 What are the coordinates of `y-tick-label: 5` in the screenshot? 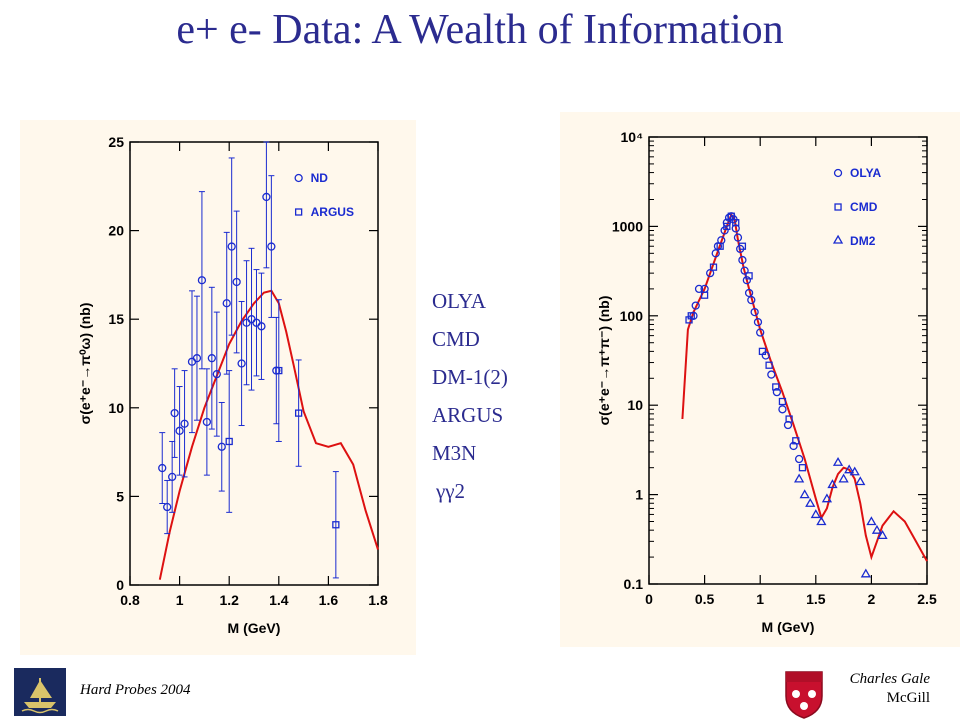 It's located at (120, 496).